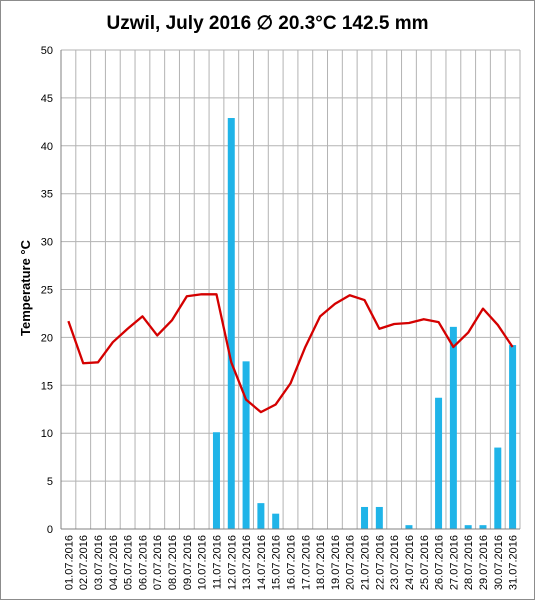 This screenshot has width=535, height=600. Describe the element at coordinates (50, 482) in the screenshot. I see `y-tick-label: 5` at that location.